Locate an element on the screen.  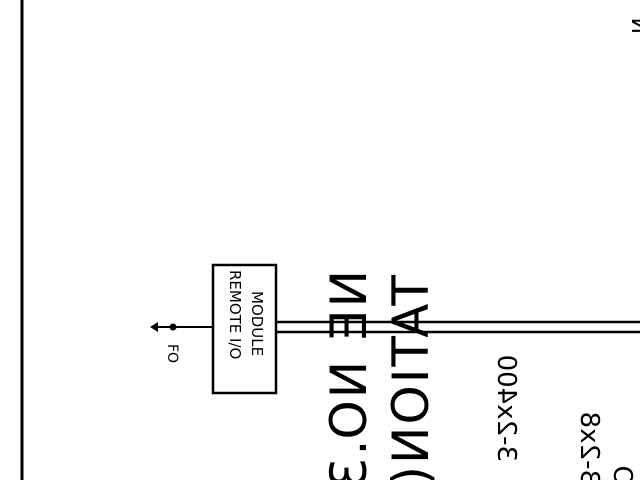
fo-junction-dot is located at coordinates (173, 327).